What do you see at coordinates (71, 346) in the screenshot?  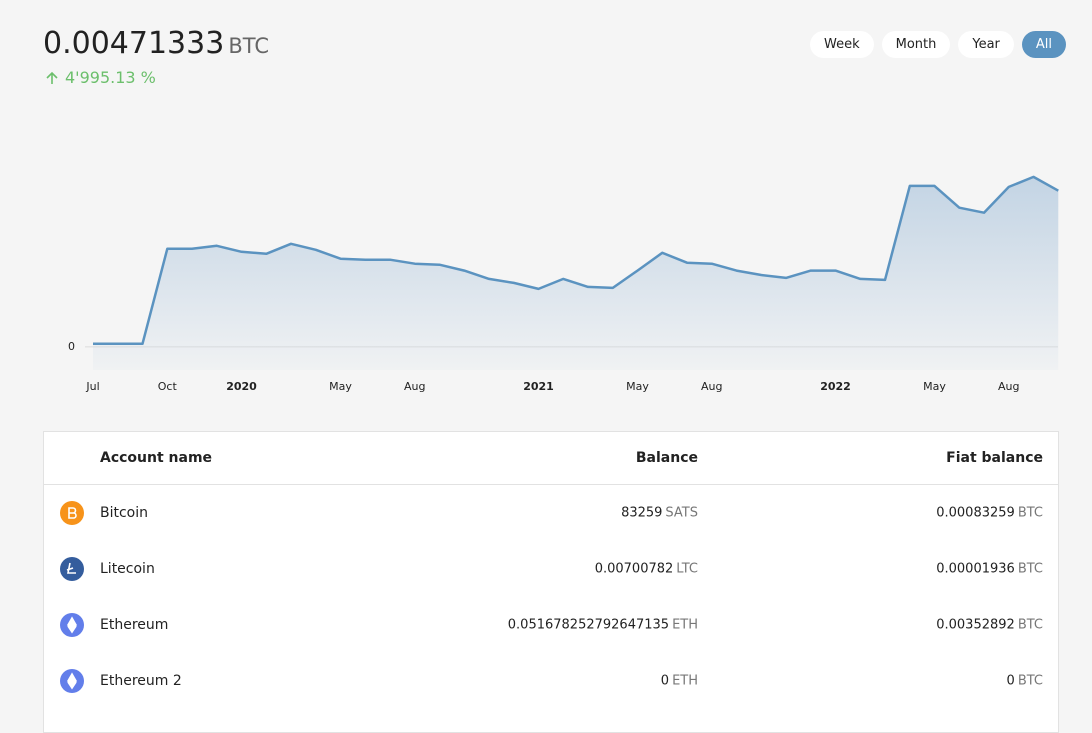 I see `y-tick-label: 0` at bounding box center [71, 346].